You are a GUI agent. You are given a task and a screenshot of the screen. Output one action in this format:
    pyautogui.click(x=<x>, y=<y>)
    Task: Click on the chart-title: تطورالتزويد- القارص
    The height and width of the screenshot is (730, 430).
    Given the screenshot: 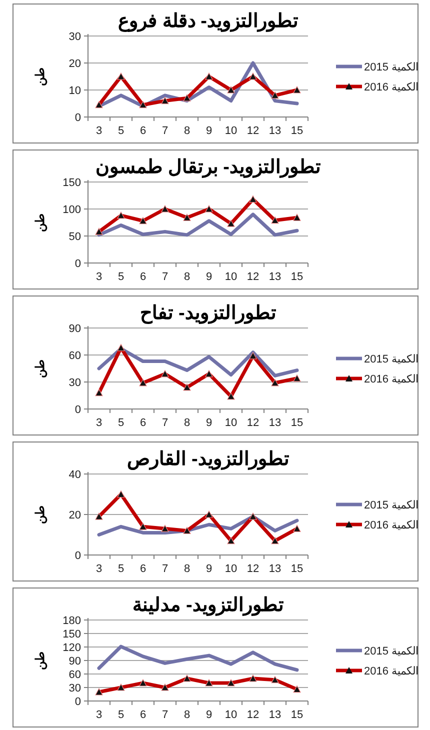 What is the action you would take?
    pyautogui.click(x=208, y=459)
    